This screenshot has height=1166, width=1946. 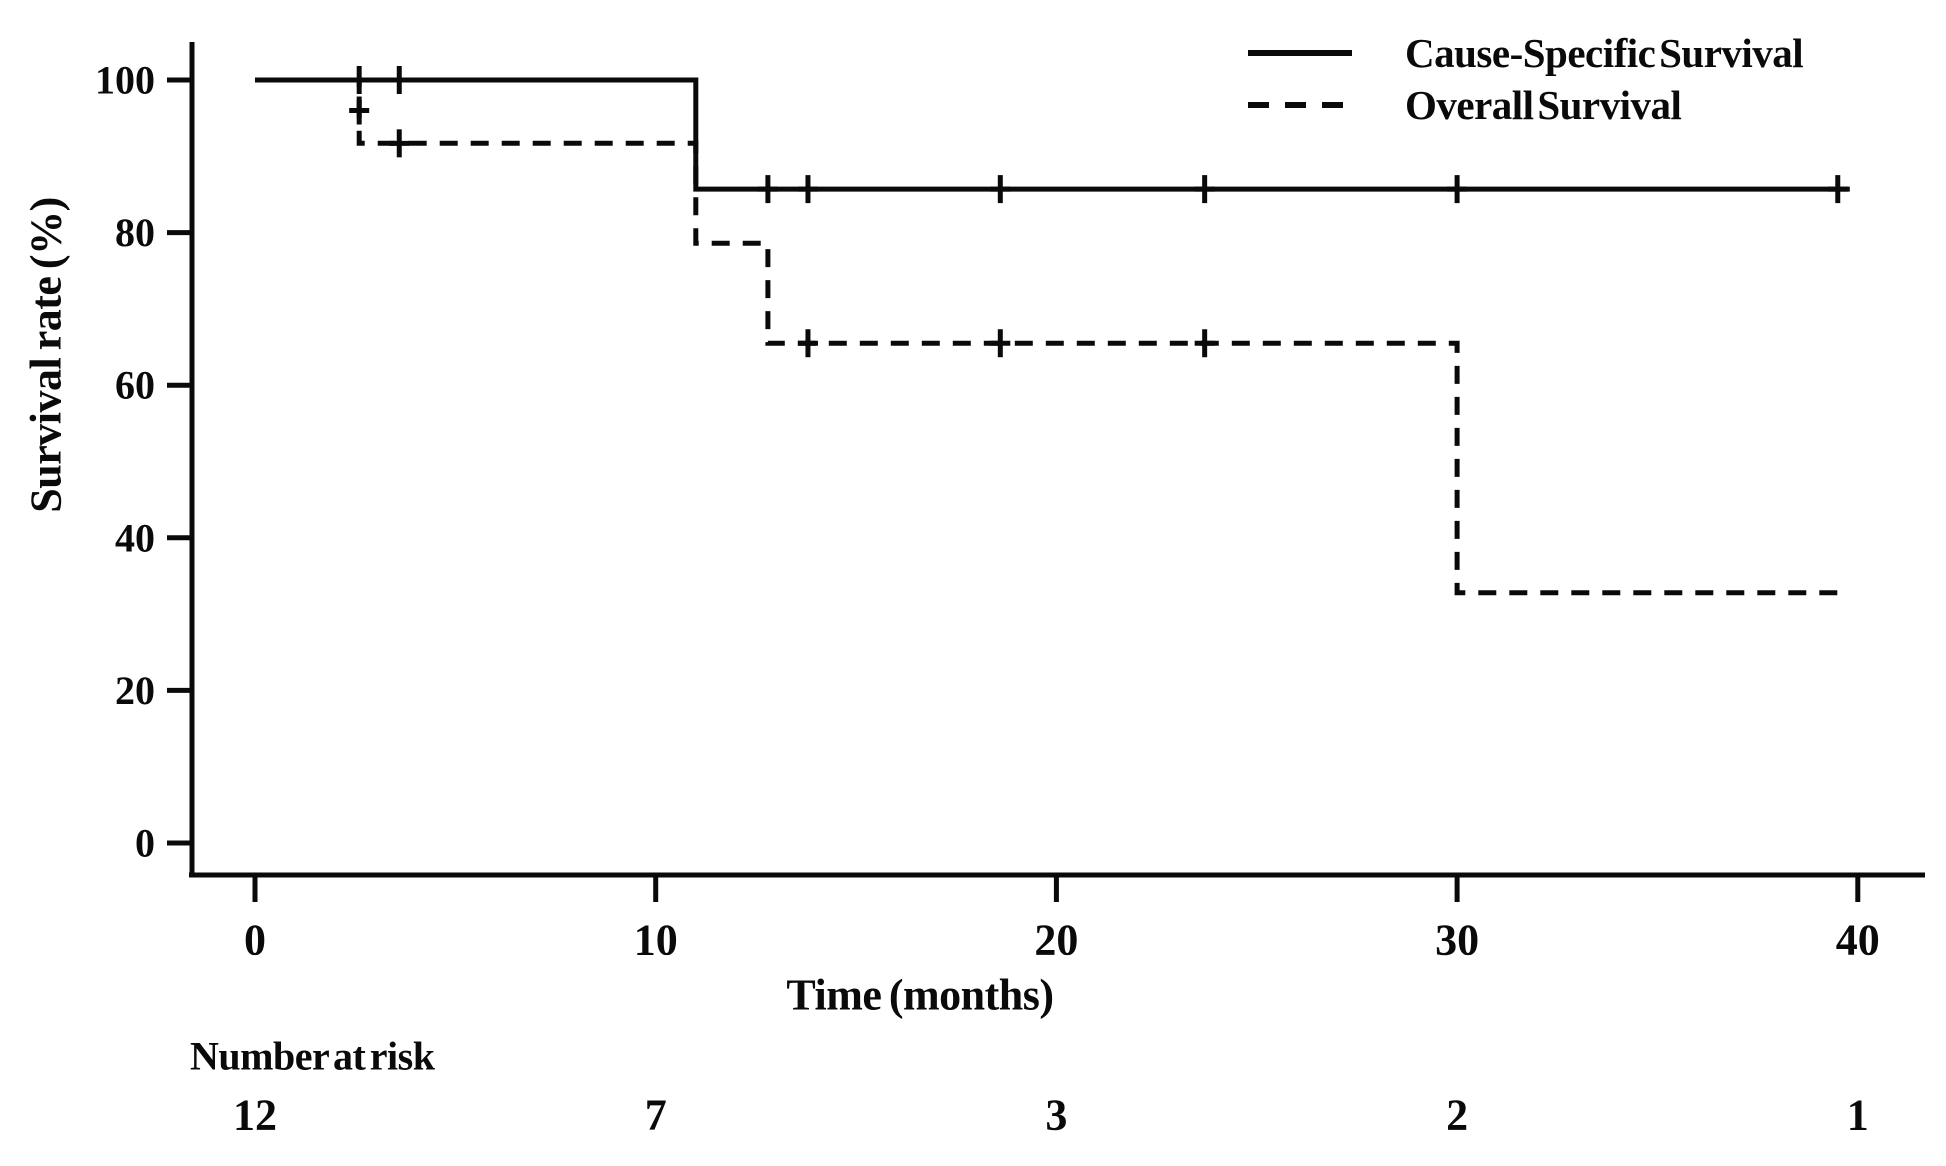 What do you see at coordinates (255, 1115) in the screenshot?
I see `risk-value: 12` at bounding box center [255, 1115].